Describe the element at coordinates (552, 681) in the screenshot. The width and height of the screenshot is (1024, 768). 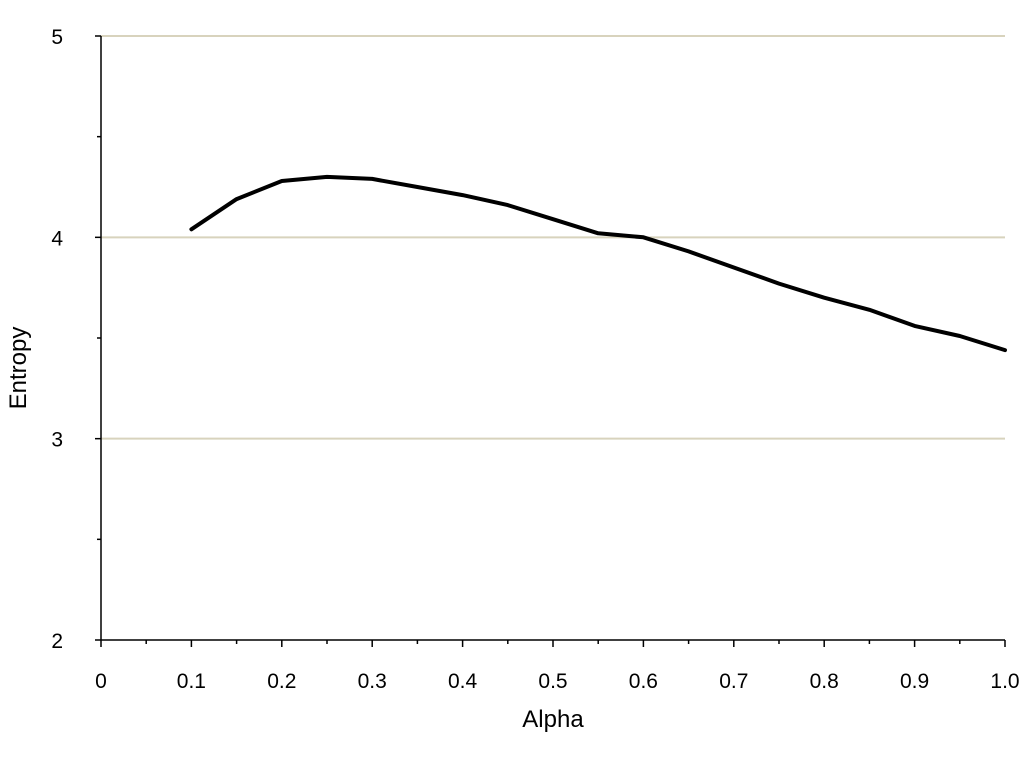
I see `x-tick-label-5: 0.5` at that location.